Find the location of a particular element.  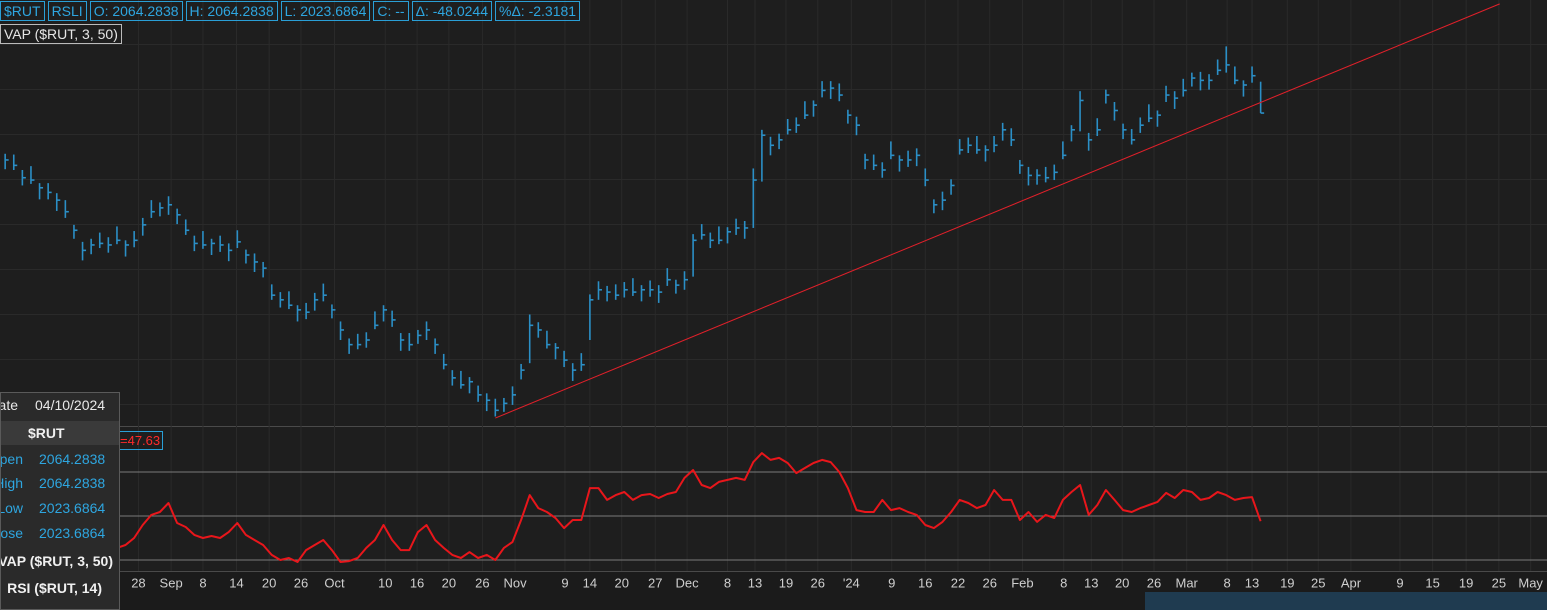

header-item: RSLI is located at coordinates (67, 11).